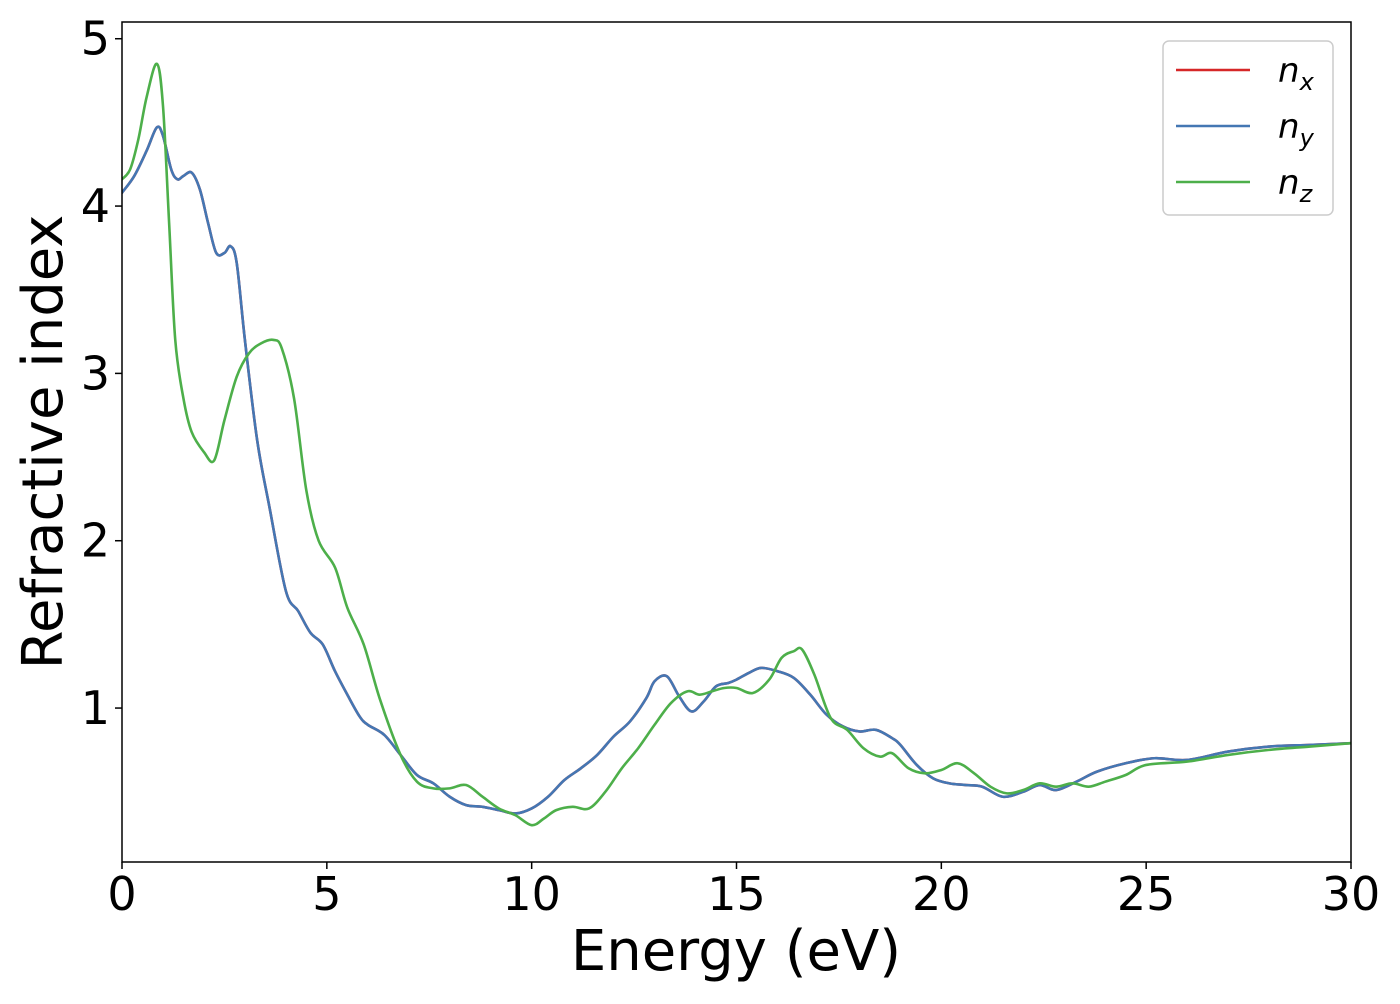  What do you see at coordinates (43, 442) in the screenshot?
I see `y-axis-title: Refractive index` at bounding box center [43, 442].